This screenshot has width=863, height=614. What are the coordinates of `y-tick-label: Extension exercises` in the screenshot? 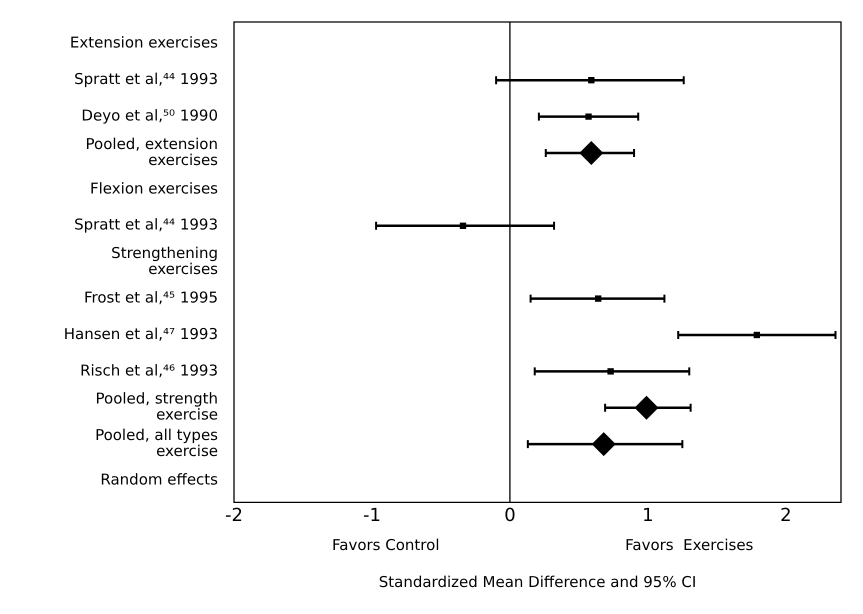 It's located at (144, 43).